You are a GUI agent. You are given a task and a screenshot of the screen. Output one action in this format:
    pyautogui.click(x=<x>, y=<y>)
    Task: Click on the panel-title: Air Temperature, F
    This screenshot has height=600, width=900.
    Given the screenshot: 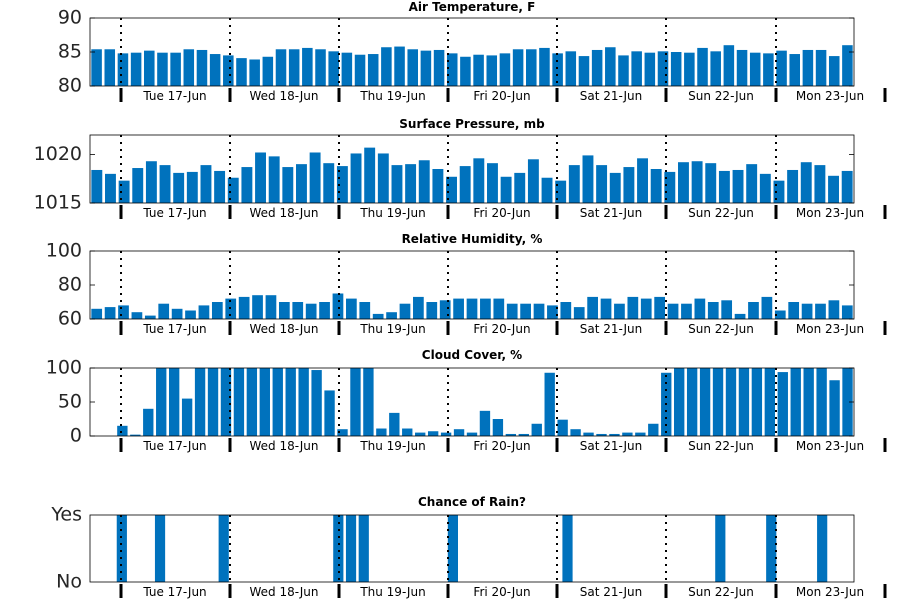 What is the action you would take?
    pyautogui.click(x=472, y=7)
    